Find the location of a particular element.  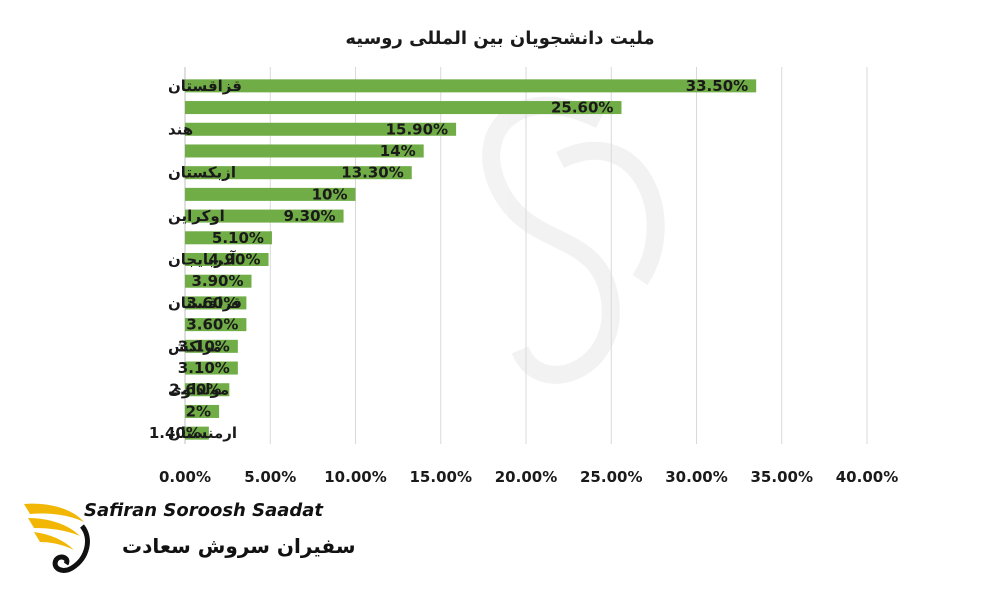

watermark-swan-icon is located at coordinates (573, 240).